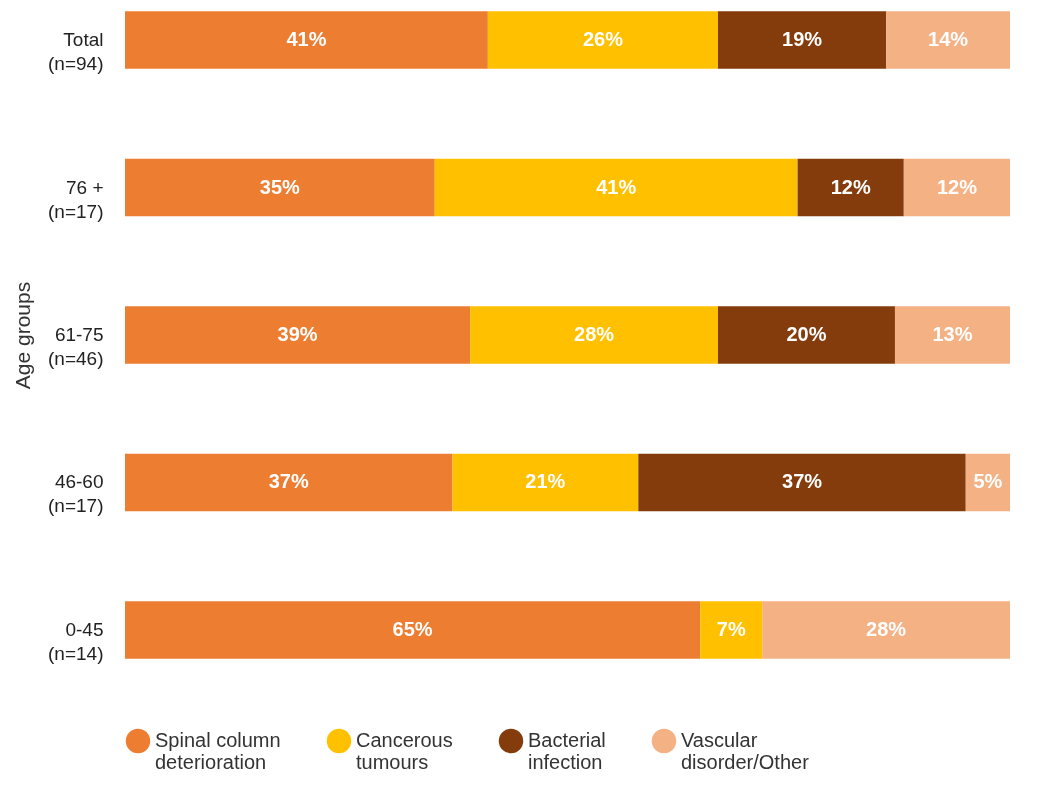 The height and width of the screenshot is (786, 1063). What do you see at coordinates (76, 52) in the screenshot?
I see `y-tick-label: Total (n=94)` at bounding box center [76, 52].